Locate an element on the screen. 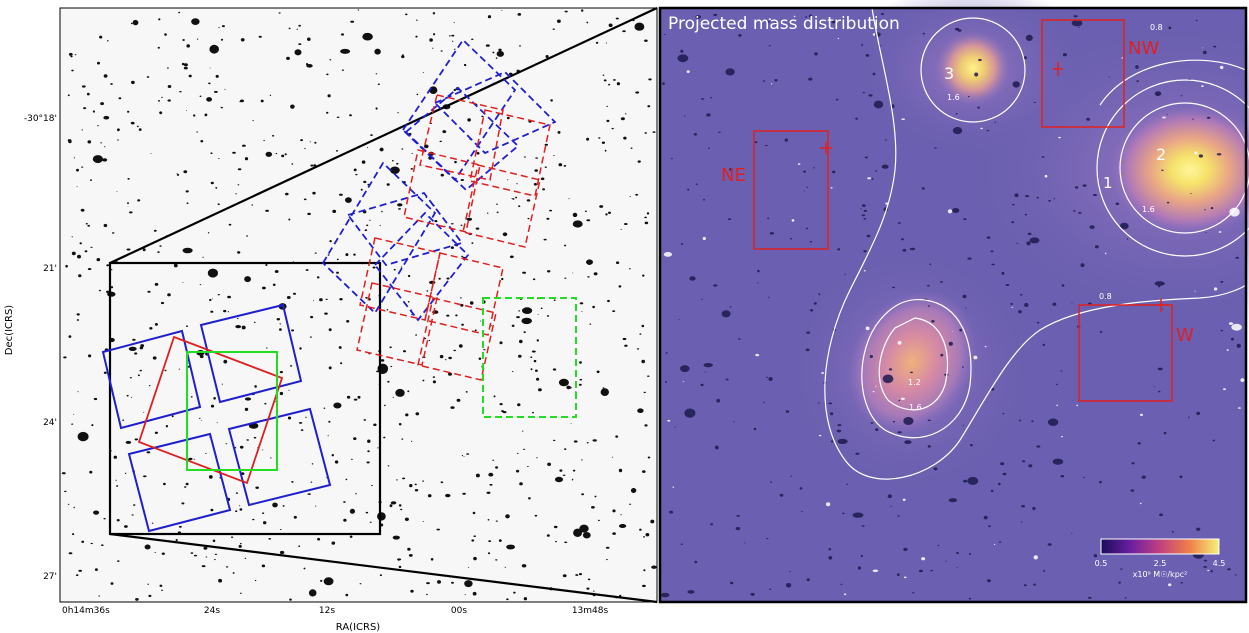 The width and height of the screenshot is (1249, 633). region-box-ne is located at coordinates (791, 190).